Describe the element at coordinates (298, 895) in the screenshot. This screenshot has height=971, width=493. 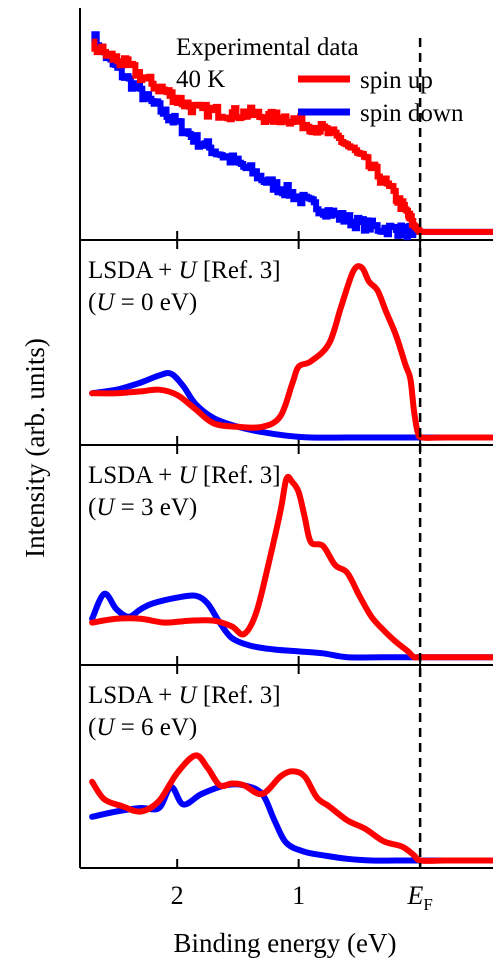
I see `x-tick-label: 1` at that location.